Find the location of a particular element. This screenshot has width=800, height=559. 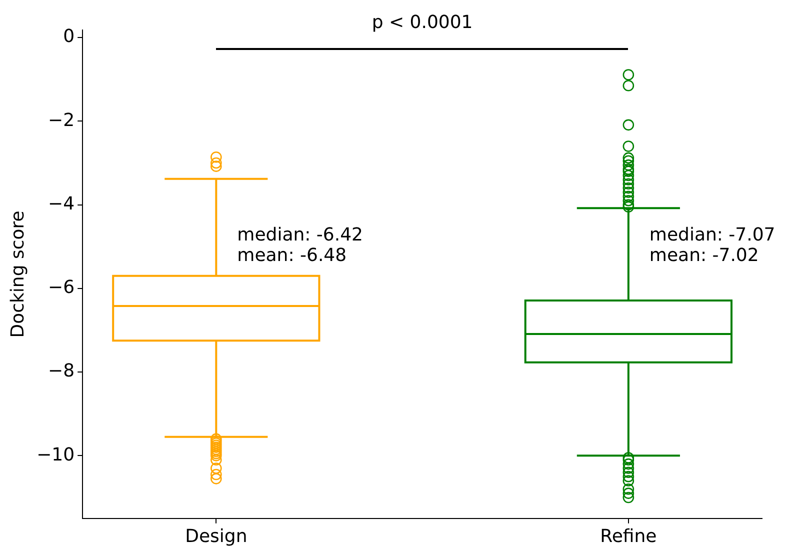

annotation: p < 0.0001 is located at coordinates (422, 22).